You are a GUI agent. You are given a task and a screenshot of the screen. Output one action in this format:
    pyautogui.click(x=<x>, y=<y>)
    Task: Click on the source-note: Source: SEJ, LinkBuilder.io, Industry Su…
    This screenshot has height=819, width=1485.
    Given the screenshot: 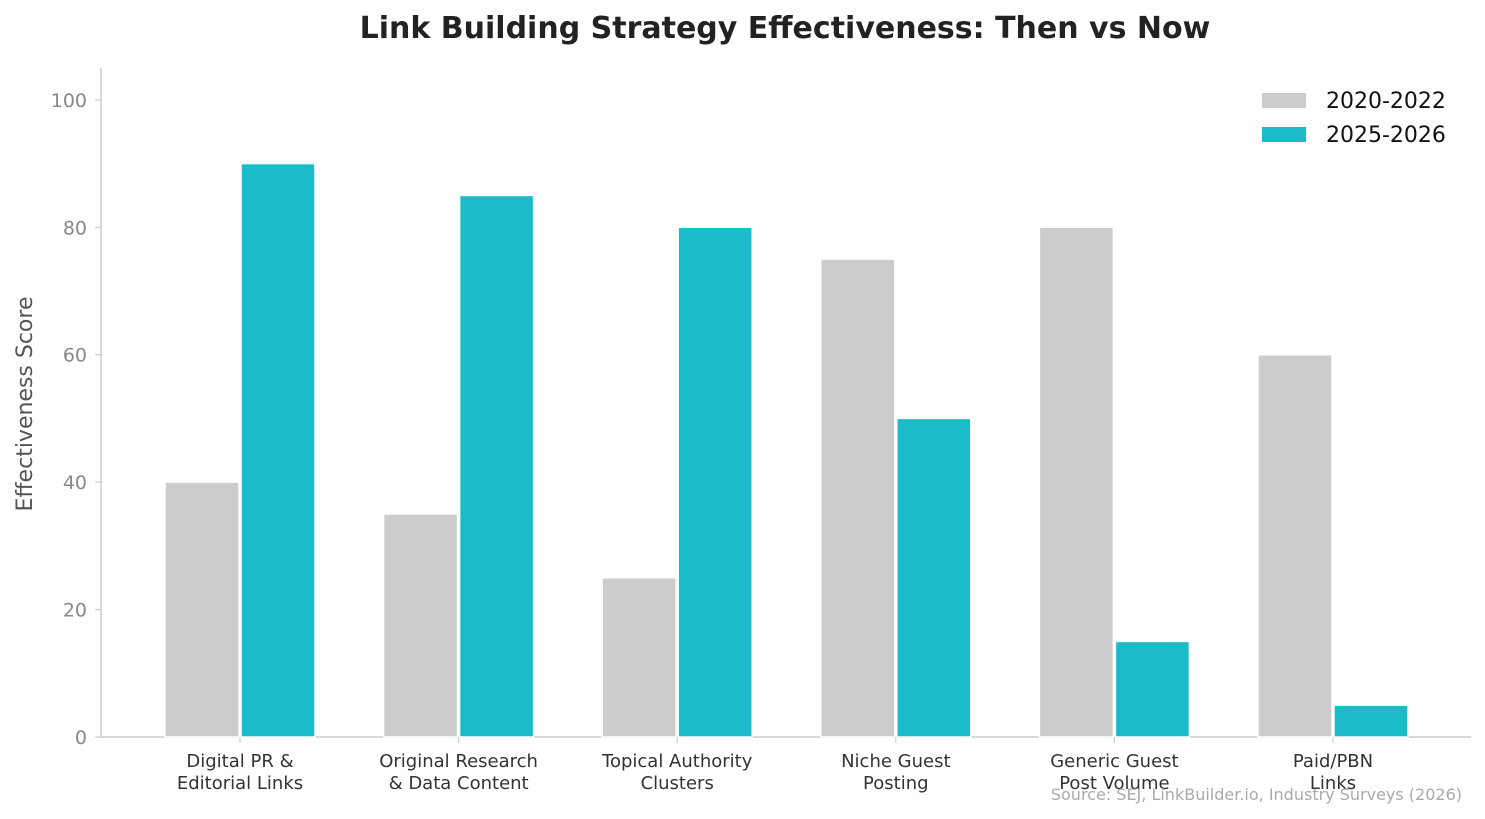 What is the action you would take?
    pyautogui.click(x=1256, y=794)
    